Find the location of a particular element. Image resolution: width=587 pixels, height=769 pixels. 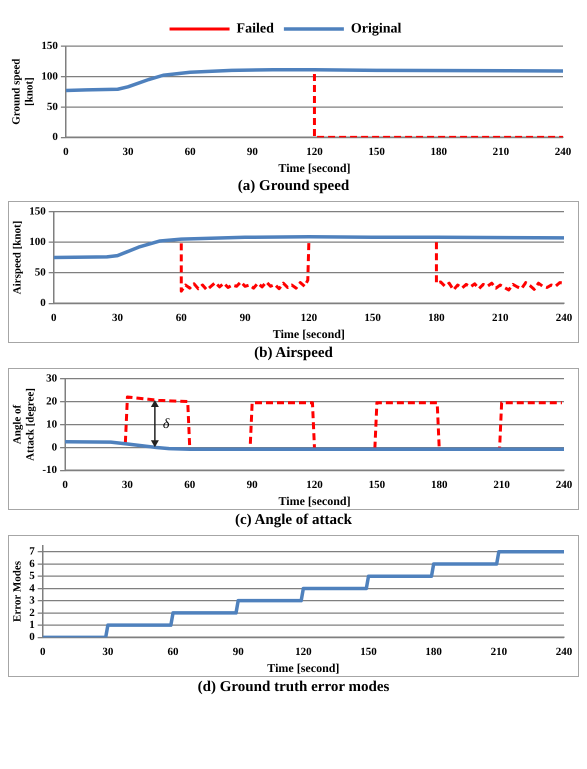

y-tick-label: 30 is located at coordinates (52, 378).